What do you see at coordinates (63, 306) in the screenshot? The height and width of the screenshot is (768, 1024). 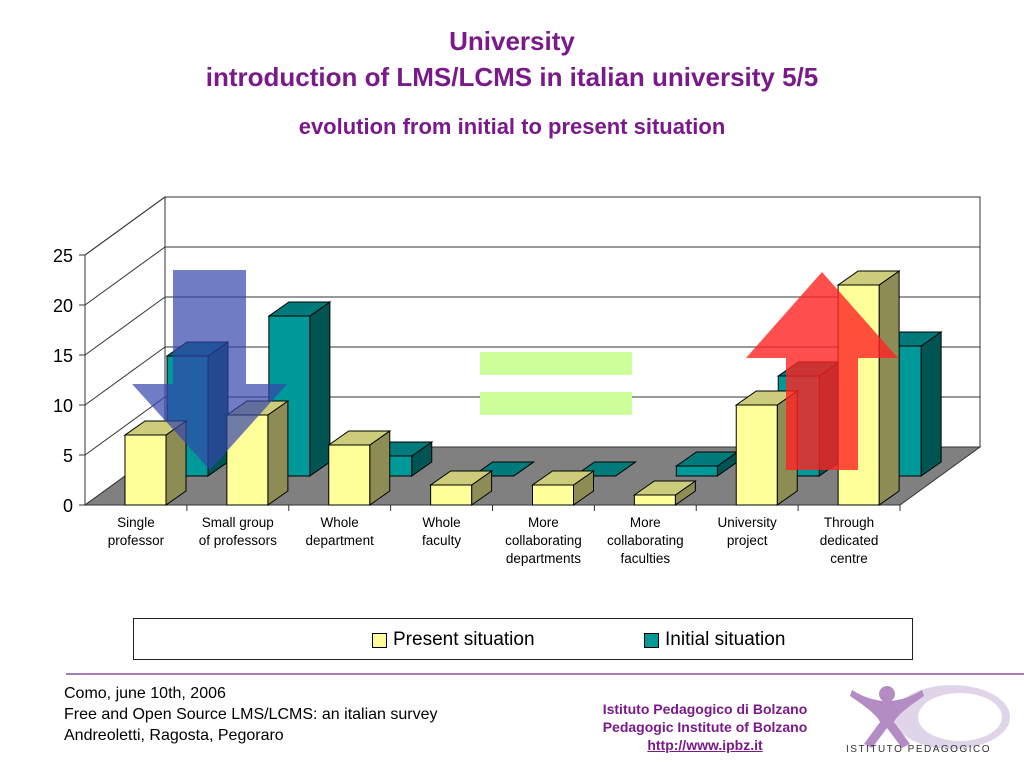 I see `y-tick-label: 20` at bounding box center [63, 306].